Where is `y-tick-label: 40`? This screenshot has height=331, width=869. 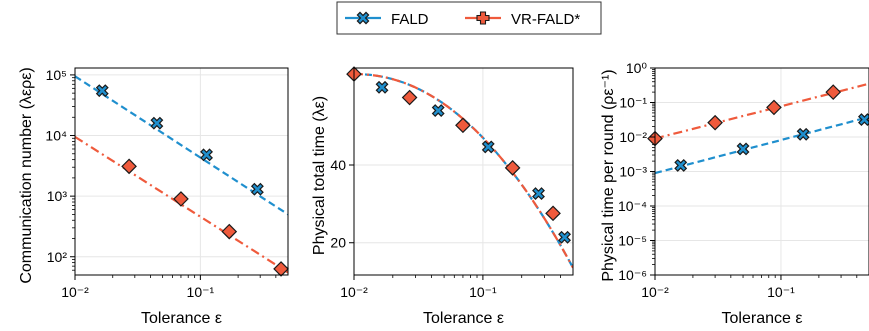 y-tick-label: 40 is located at coordinates (338, 165).